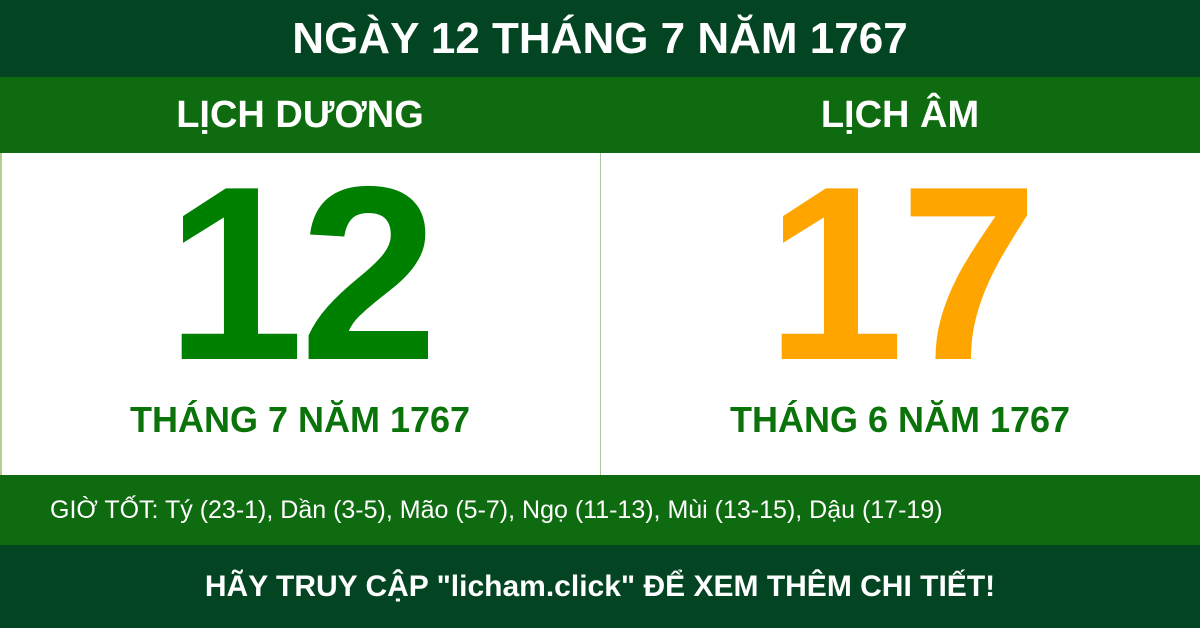 The width and height of the screenshot is (1200, 628). Describe the element at coordinates (600, 38) in the screenshot. I see `page-title: NGÀY 12 THÁNG 7 NĂM 1767` at that location.